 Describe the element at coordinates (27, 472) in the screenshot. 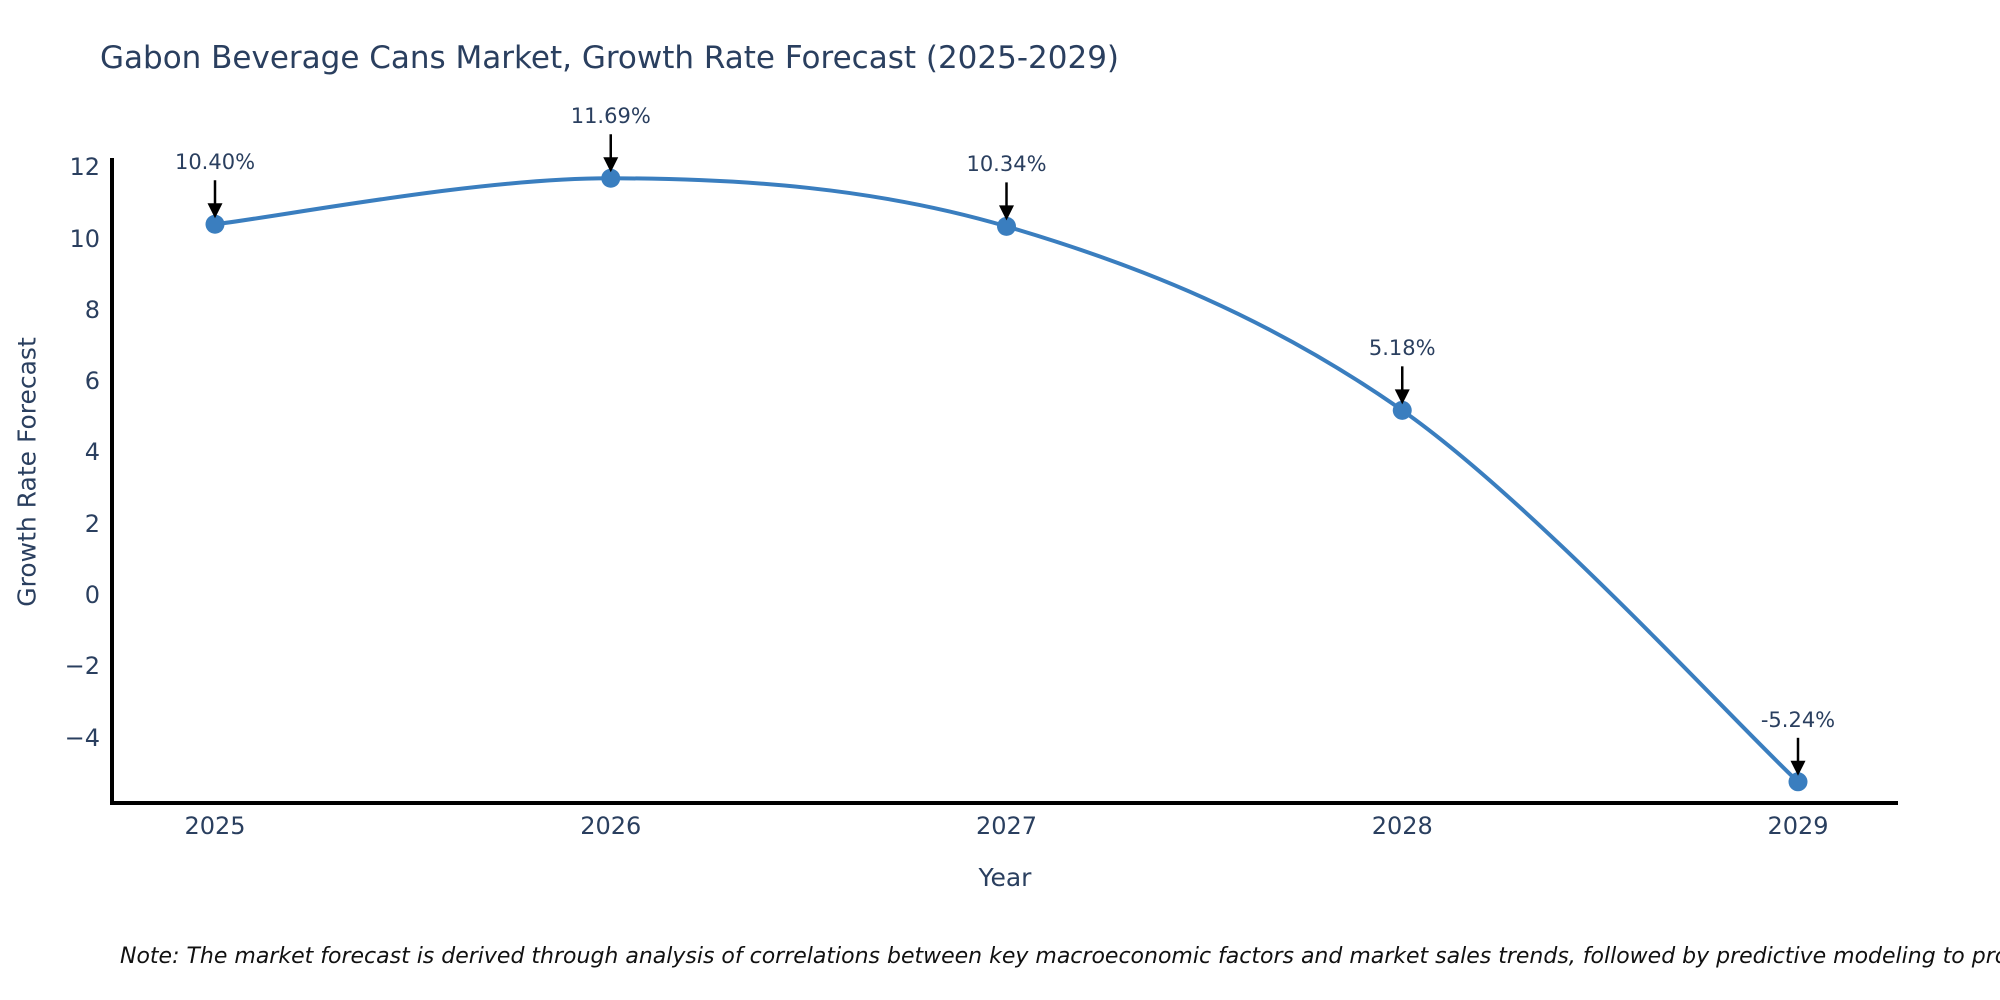

I see `y-axis-title: Growth Rate Forecast` at that location.